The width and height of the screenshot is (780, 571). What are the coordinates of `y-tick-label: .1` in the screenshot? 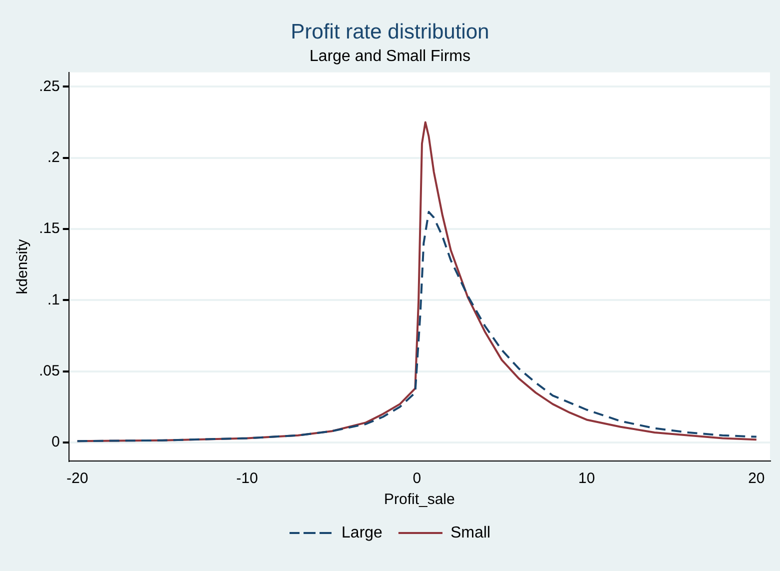 It's located at (53, 299).